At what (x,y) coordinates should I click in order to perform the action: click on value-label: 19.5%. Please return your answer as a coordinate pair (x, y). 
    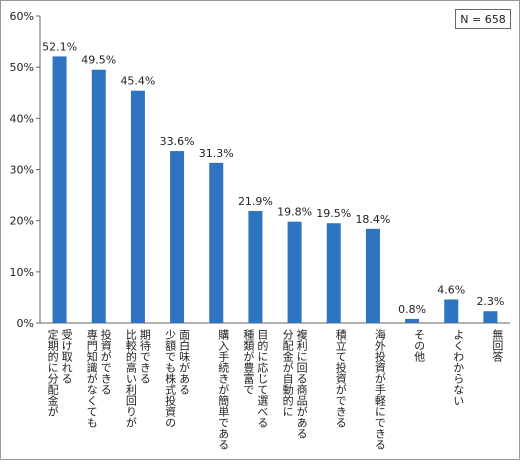
    Looking at the image, I should click on (333, 213).